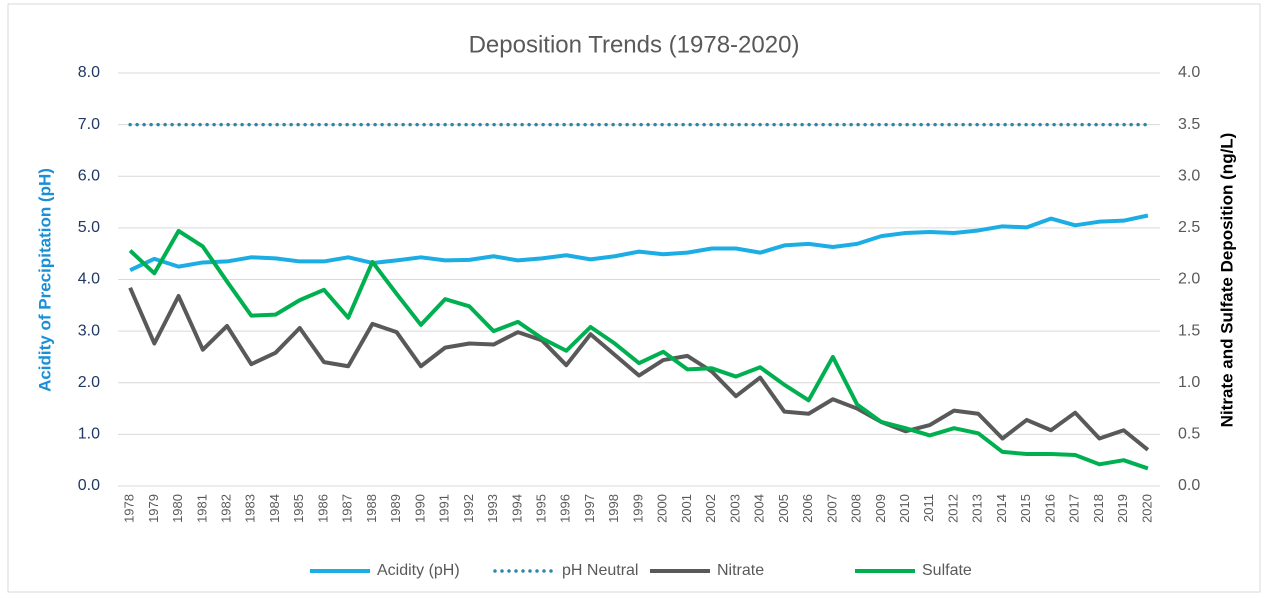 This screenshot has height=598, width=1268. What do you see at coordinates (928, 508) in the screenshot?
I see `x-tick-label: 2011` at bounding box center [928, 508].